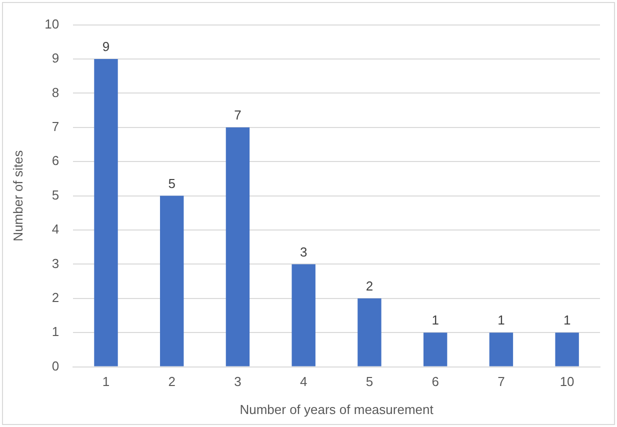 The height and width of the screenshot is (427, 617). What do you see at coordinates (56, 126) in the screenshot?
I see `y-tick-label: 7` at bounding box center [56, 126].